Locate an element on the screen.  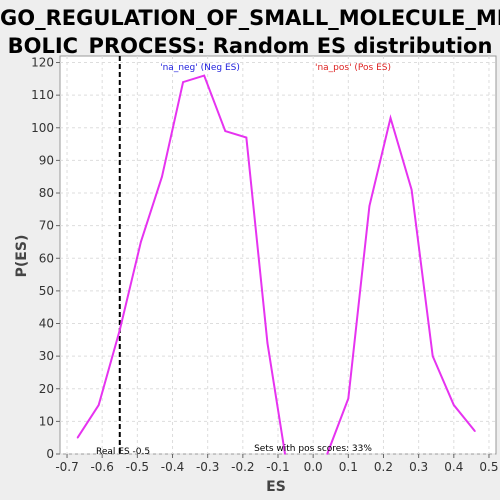
legend-pos-label: 'na_pos' (Pos ES) is located at coordinates (353, 68).